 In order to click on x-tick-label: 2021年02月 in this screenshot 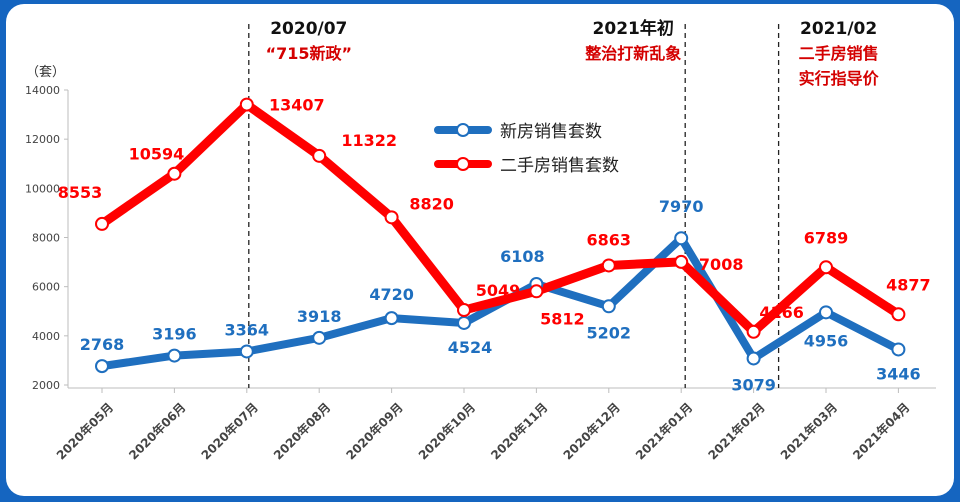, I will do `click(736, 431)`.